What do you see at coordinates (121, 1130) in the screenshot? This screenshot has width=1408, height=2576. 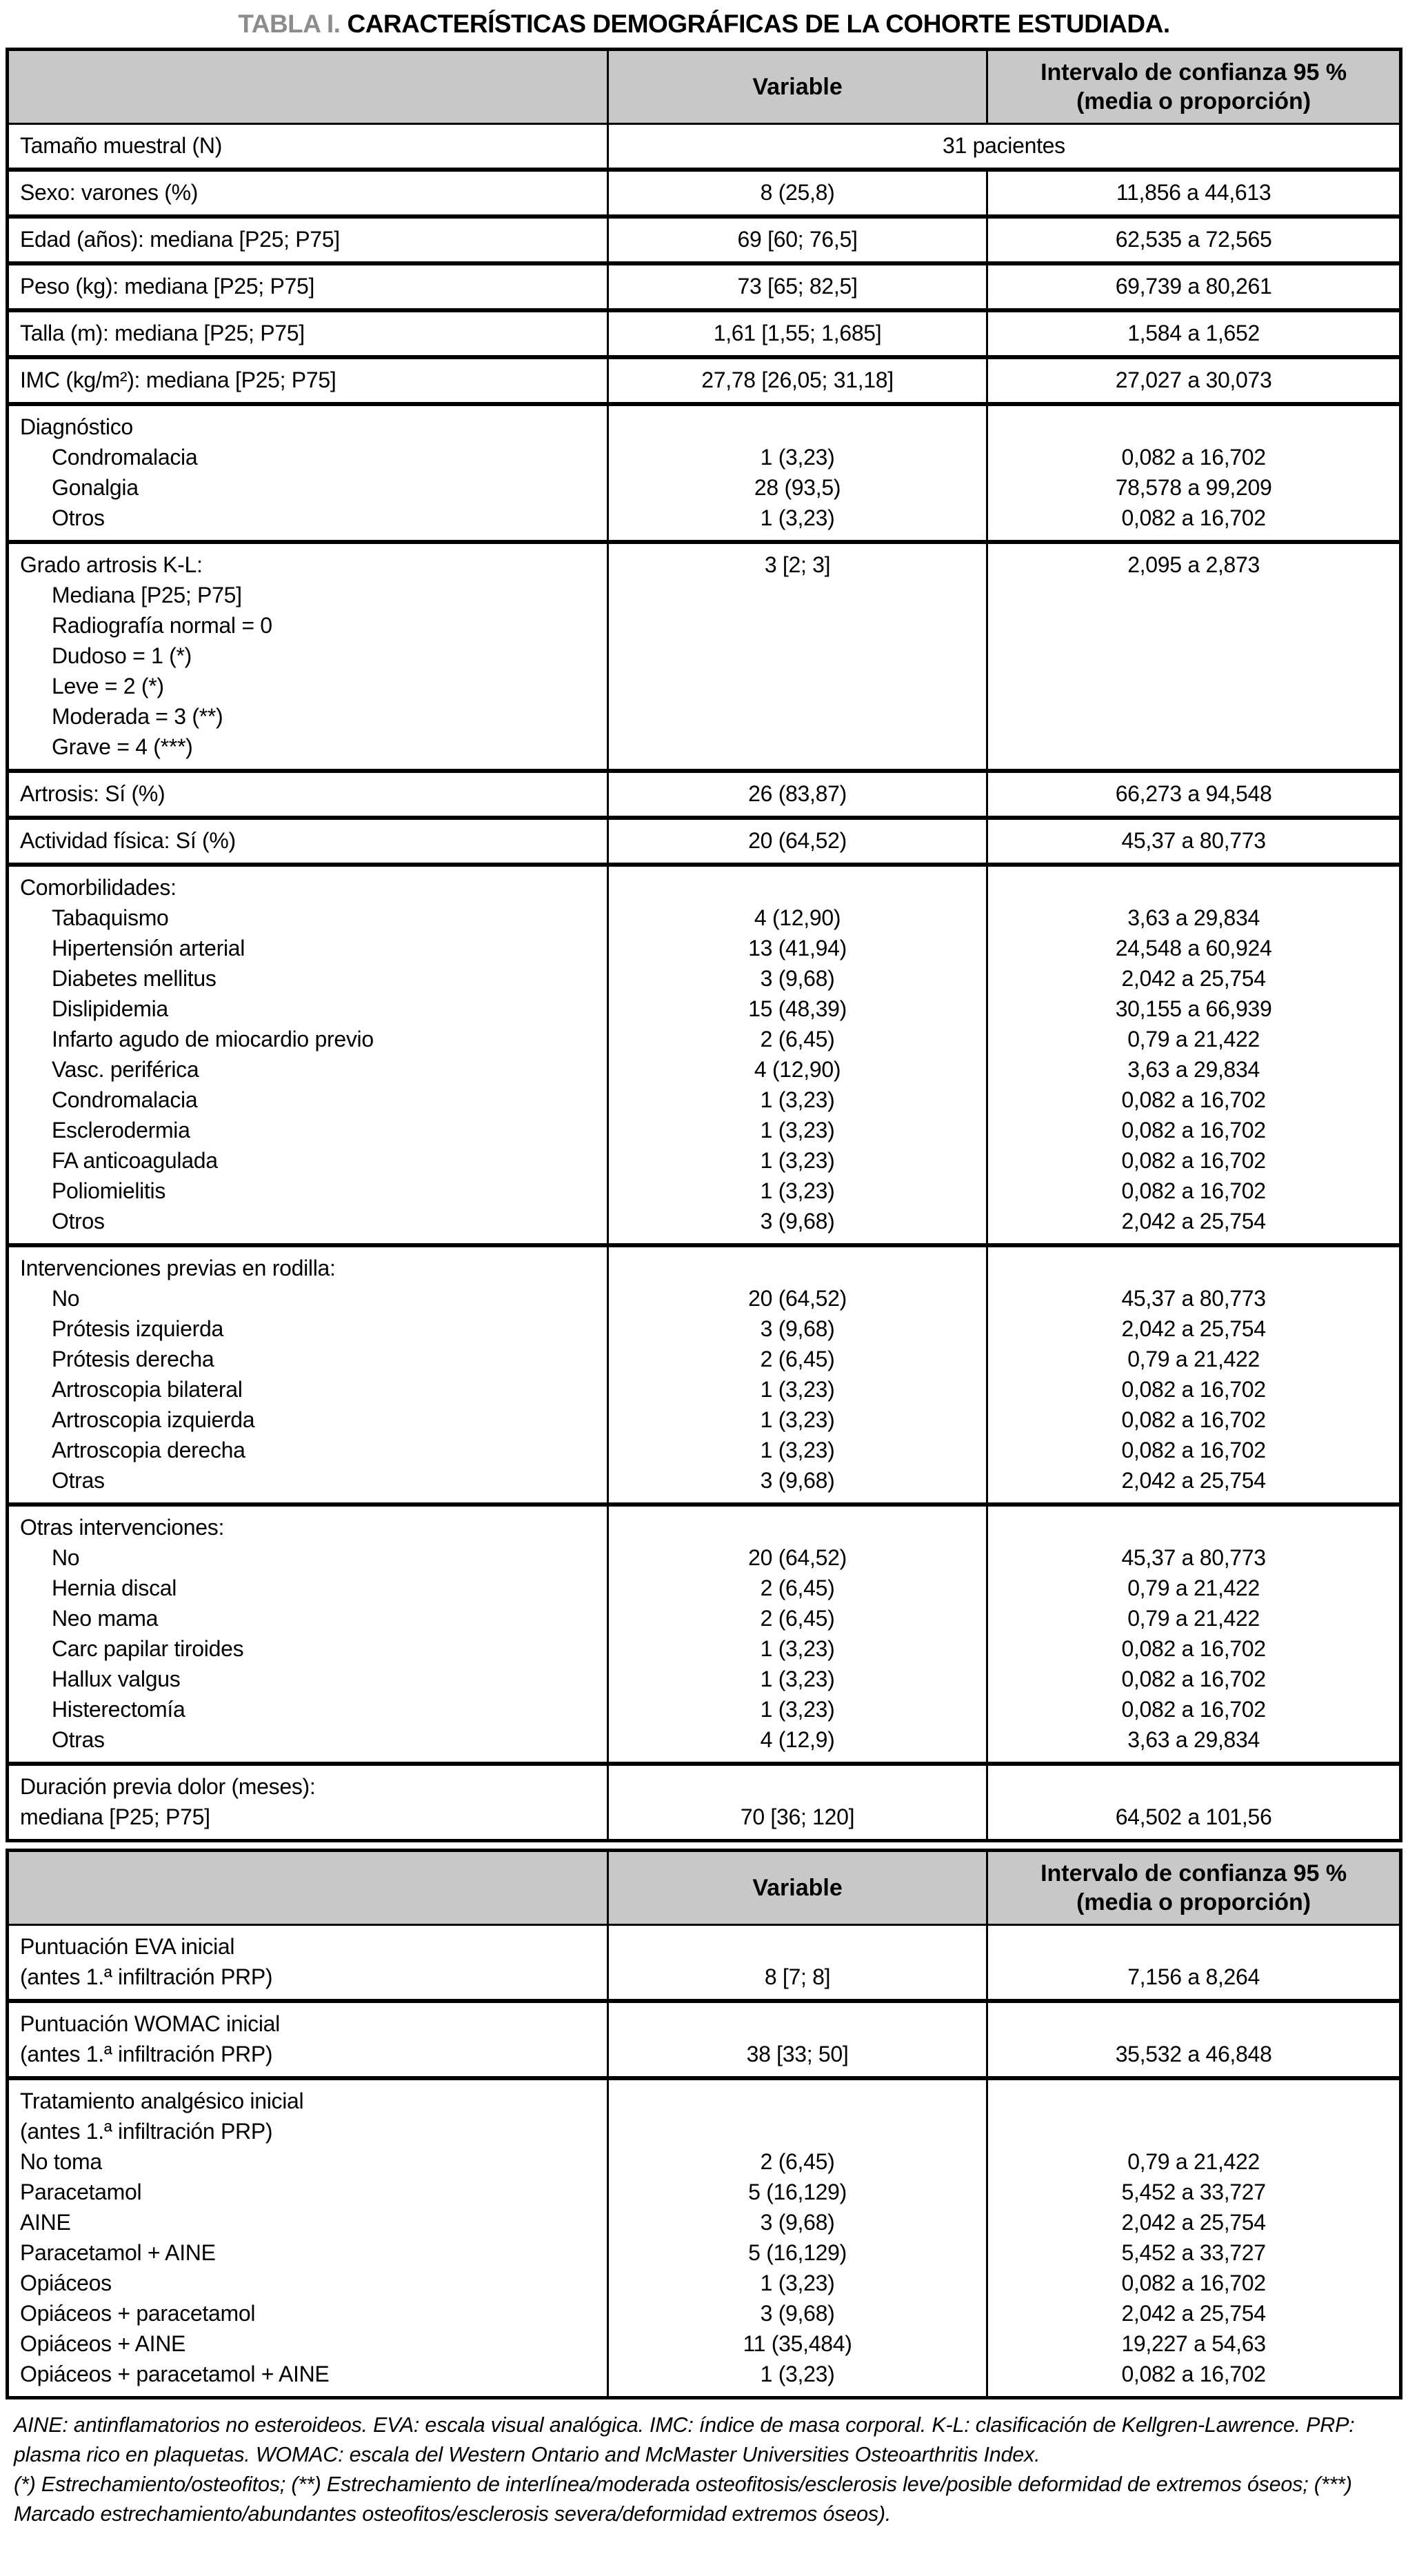 I see `row-label: Esclerodermia` at bounding box center [121, 1130].